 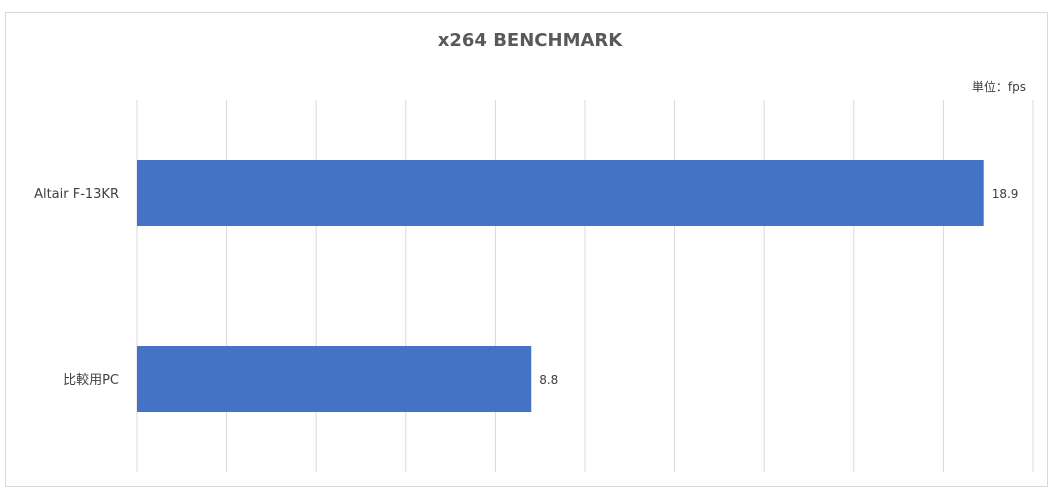 I want to click on data-label: 18.9, so click(x=1005, y=194).